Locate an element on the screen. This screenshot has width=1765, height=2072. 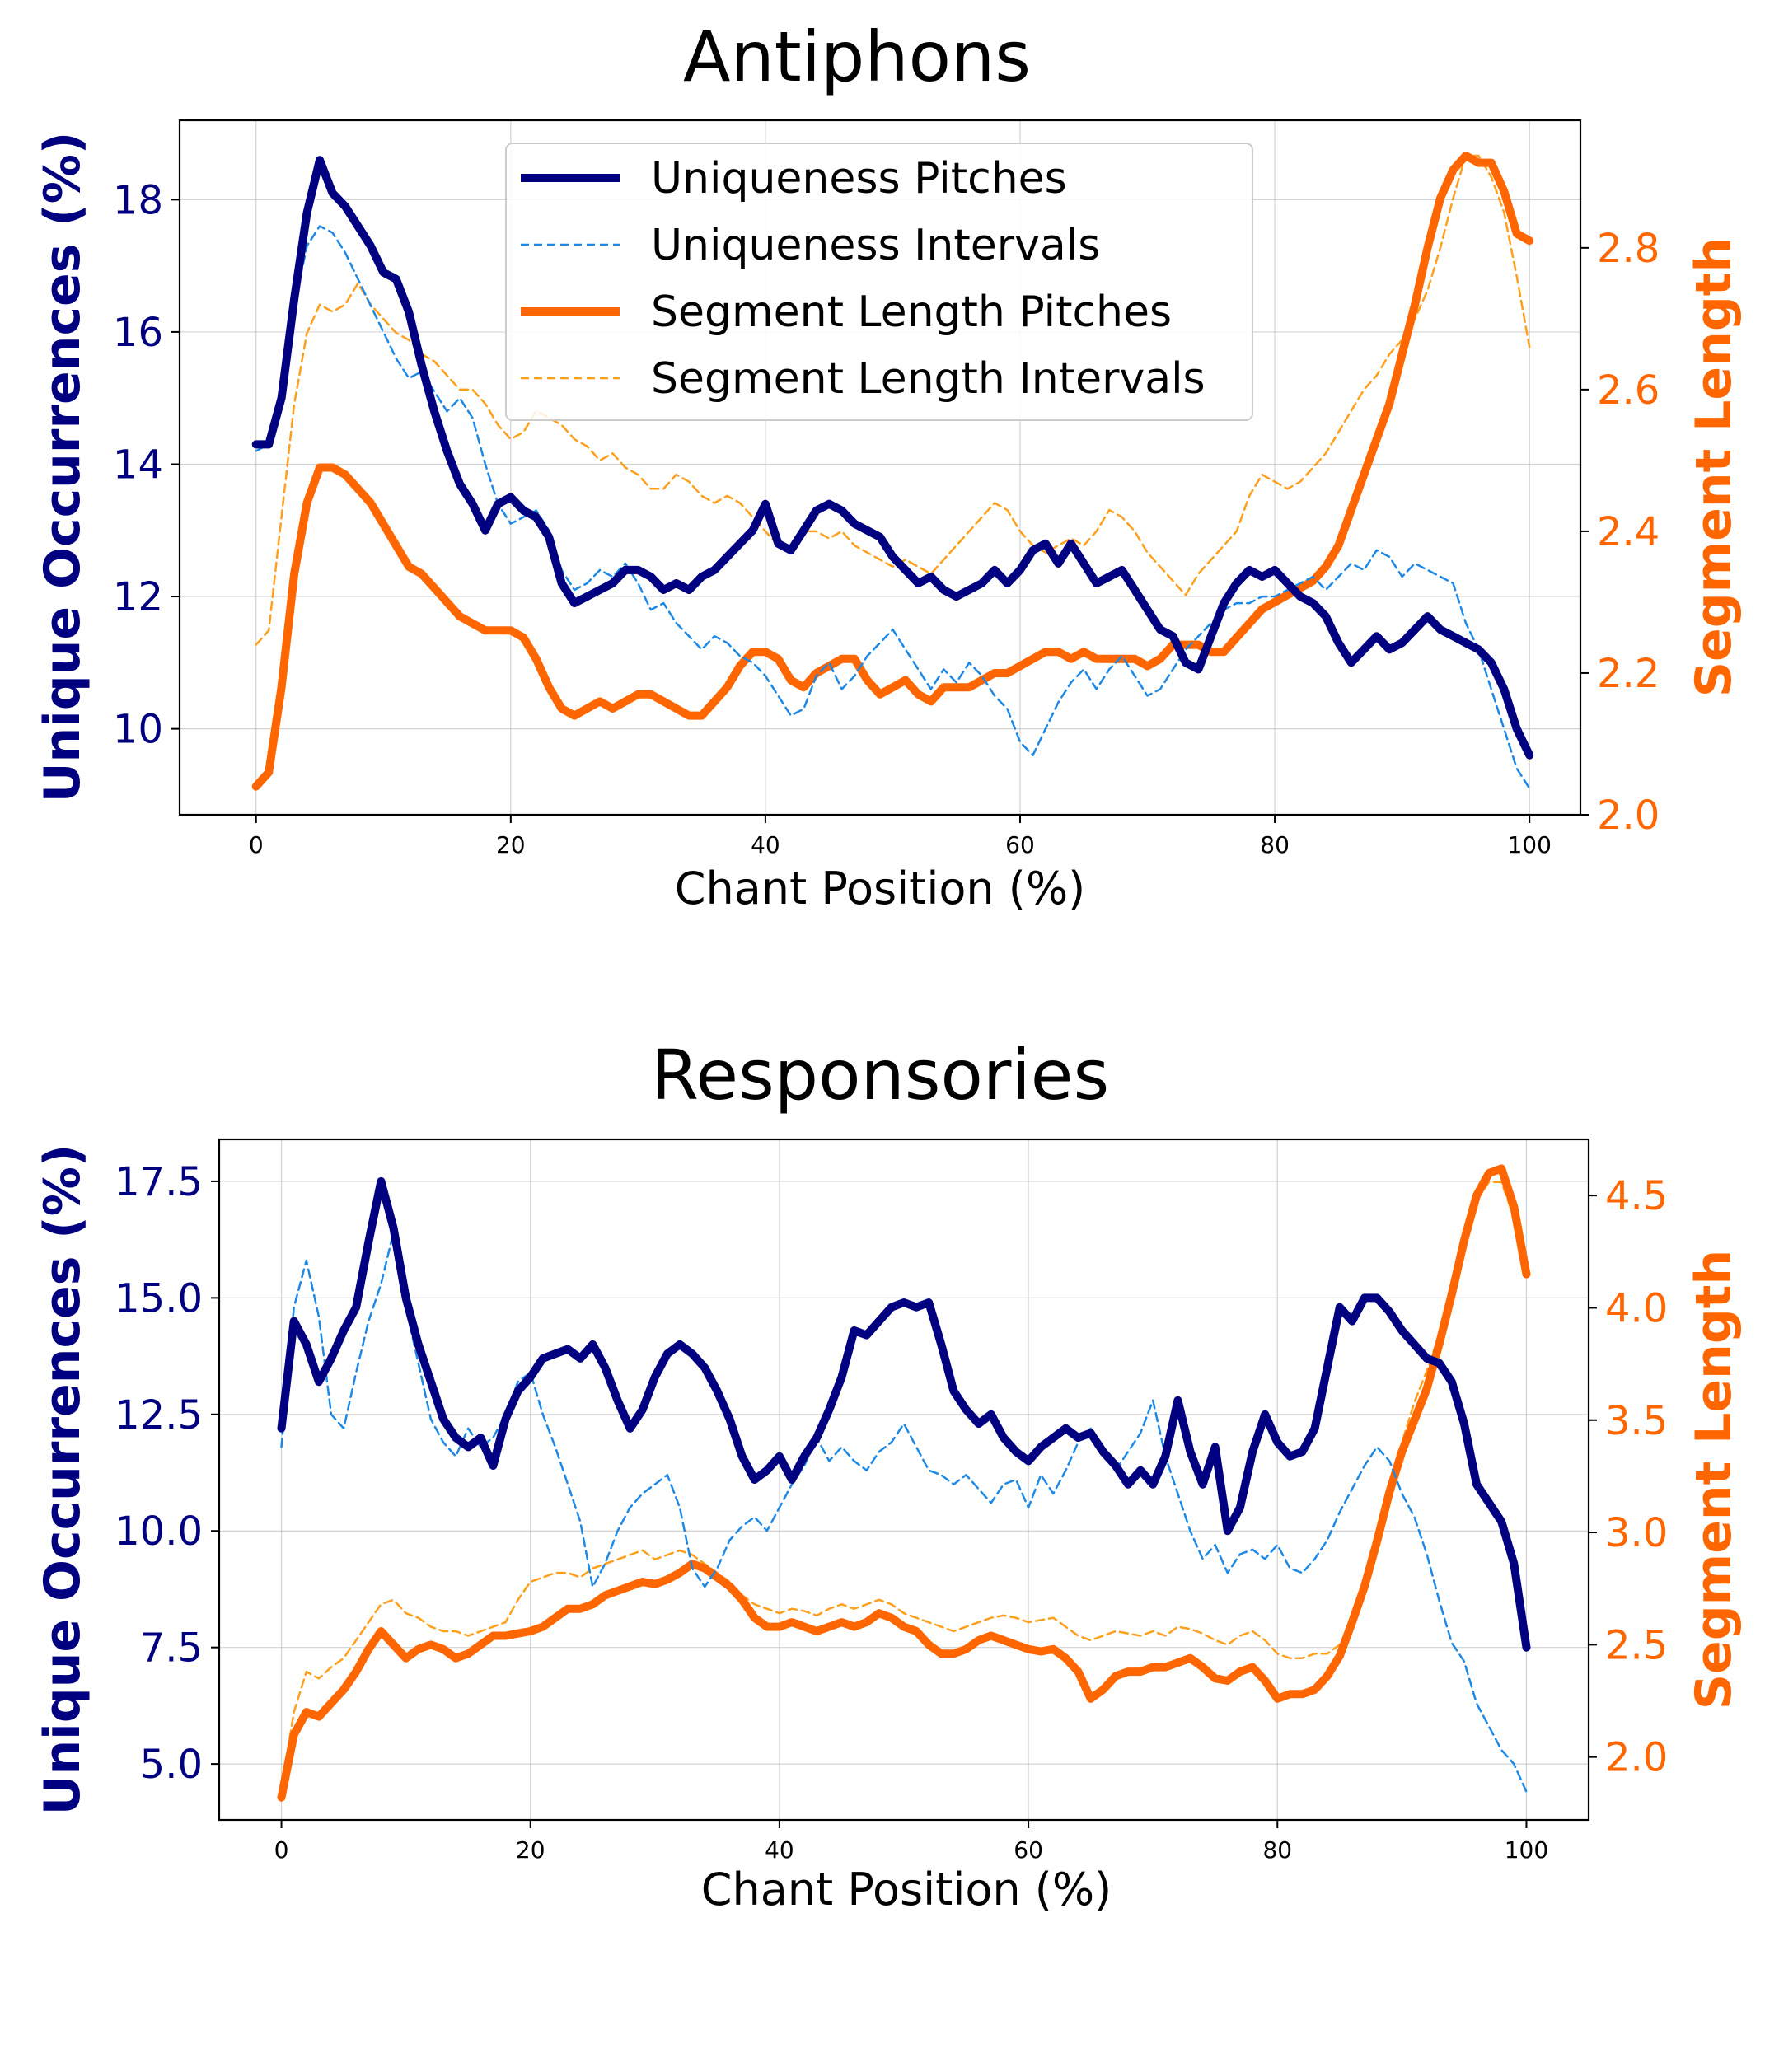
right-y-tick-label: 4.5 is located at coordinates (1636, 1196).